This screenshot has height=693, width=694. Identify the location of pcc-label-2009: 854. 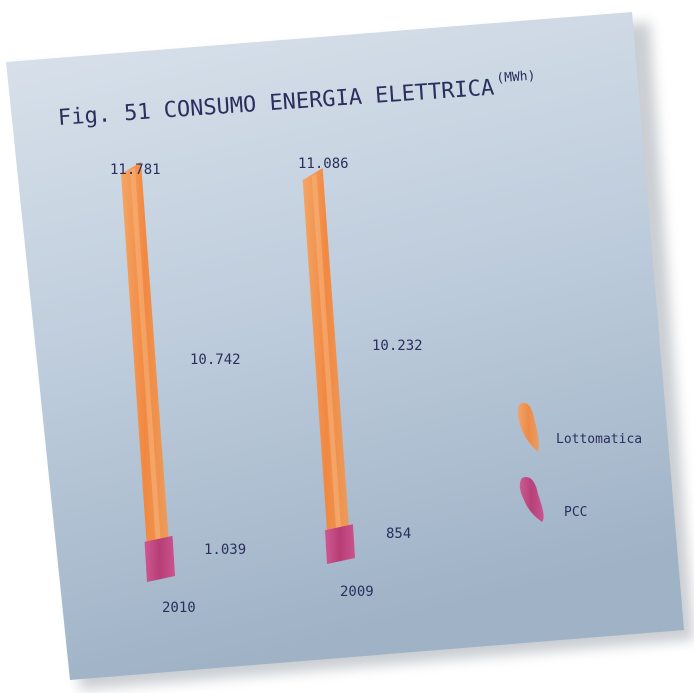
(398, 534).